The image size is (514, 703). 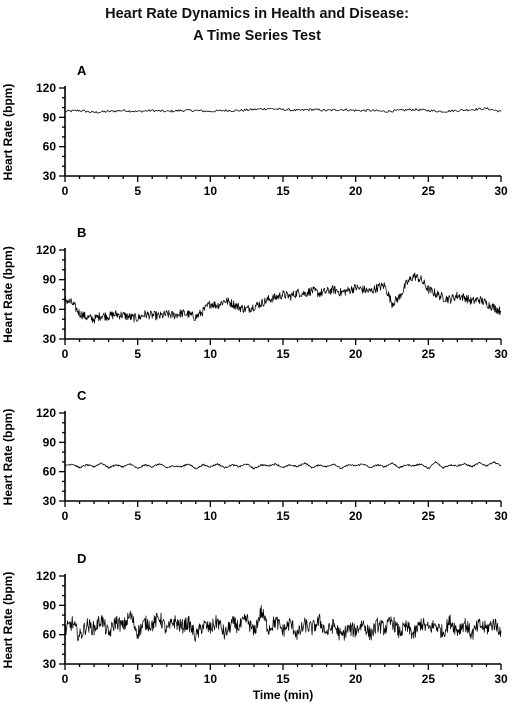 What do you see at coordinates (82, 395) in the screenshot?
I see `panel-label: C` at bounding box center [82, 395].